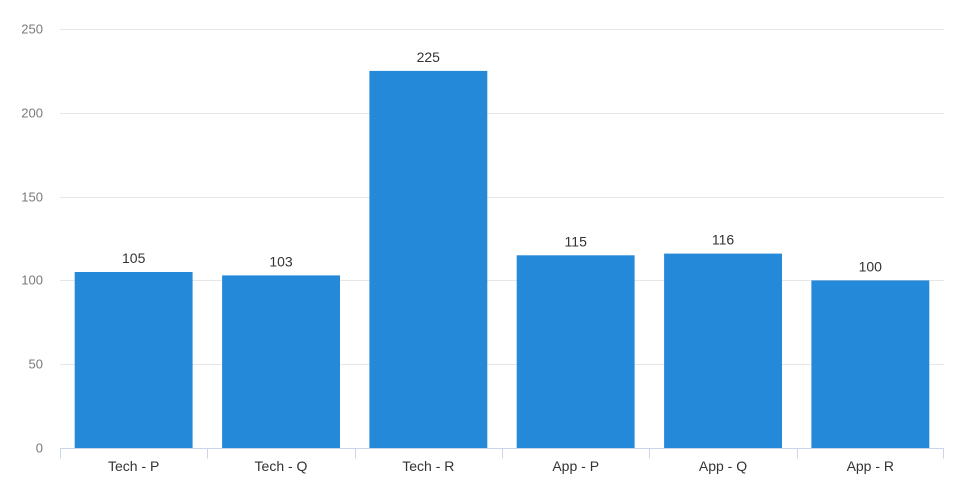 Image resolution: width=961 pixels, height=491 pixels. What do you see at coordinates (39, 448) in the screenshot?
I see `y-tick-label-0: 0` at bounding box center [39, 448].